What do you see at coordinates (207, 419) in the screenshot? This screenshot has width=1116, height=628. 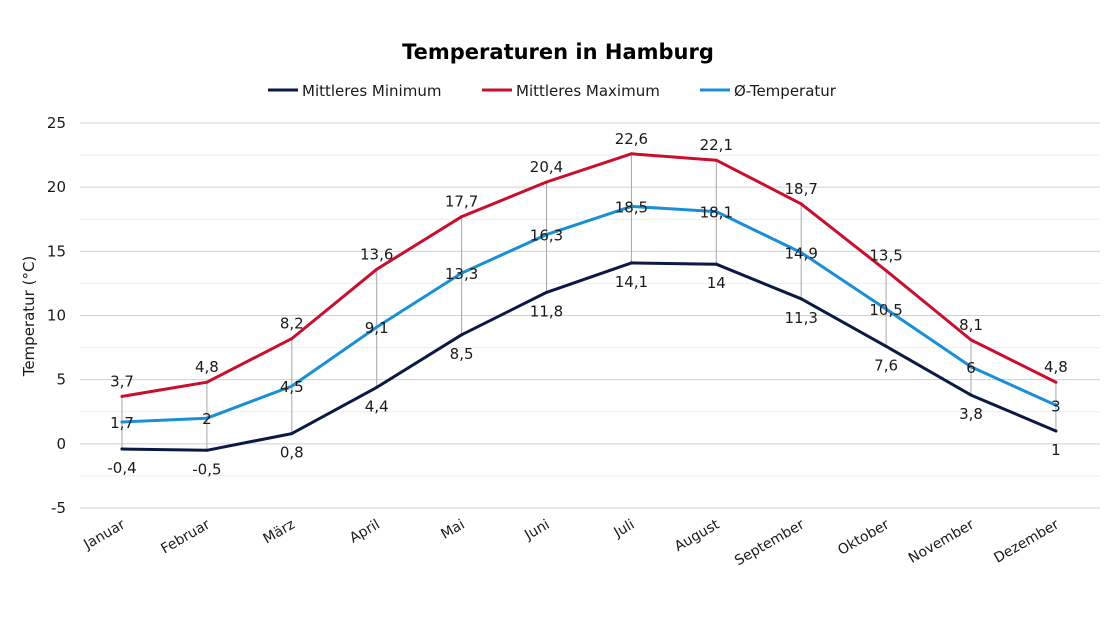 I see `data-label: 2` at bounding box center [207, 419].